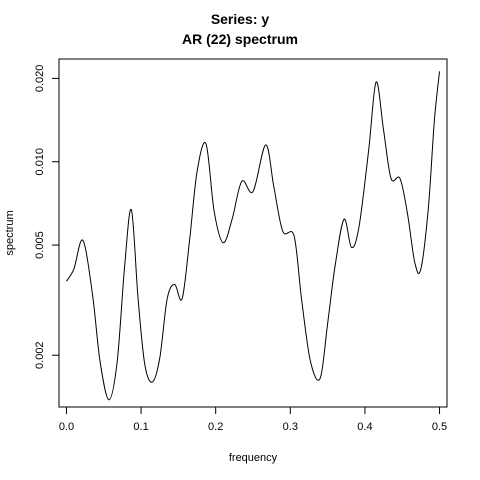 The height and width of the screenshot is (480, 480). I want to click on x-tick-label: 0.1, so click(140, 427).